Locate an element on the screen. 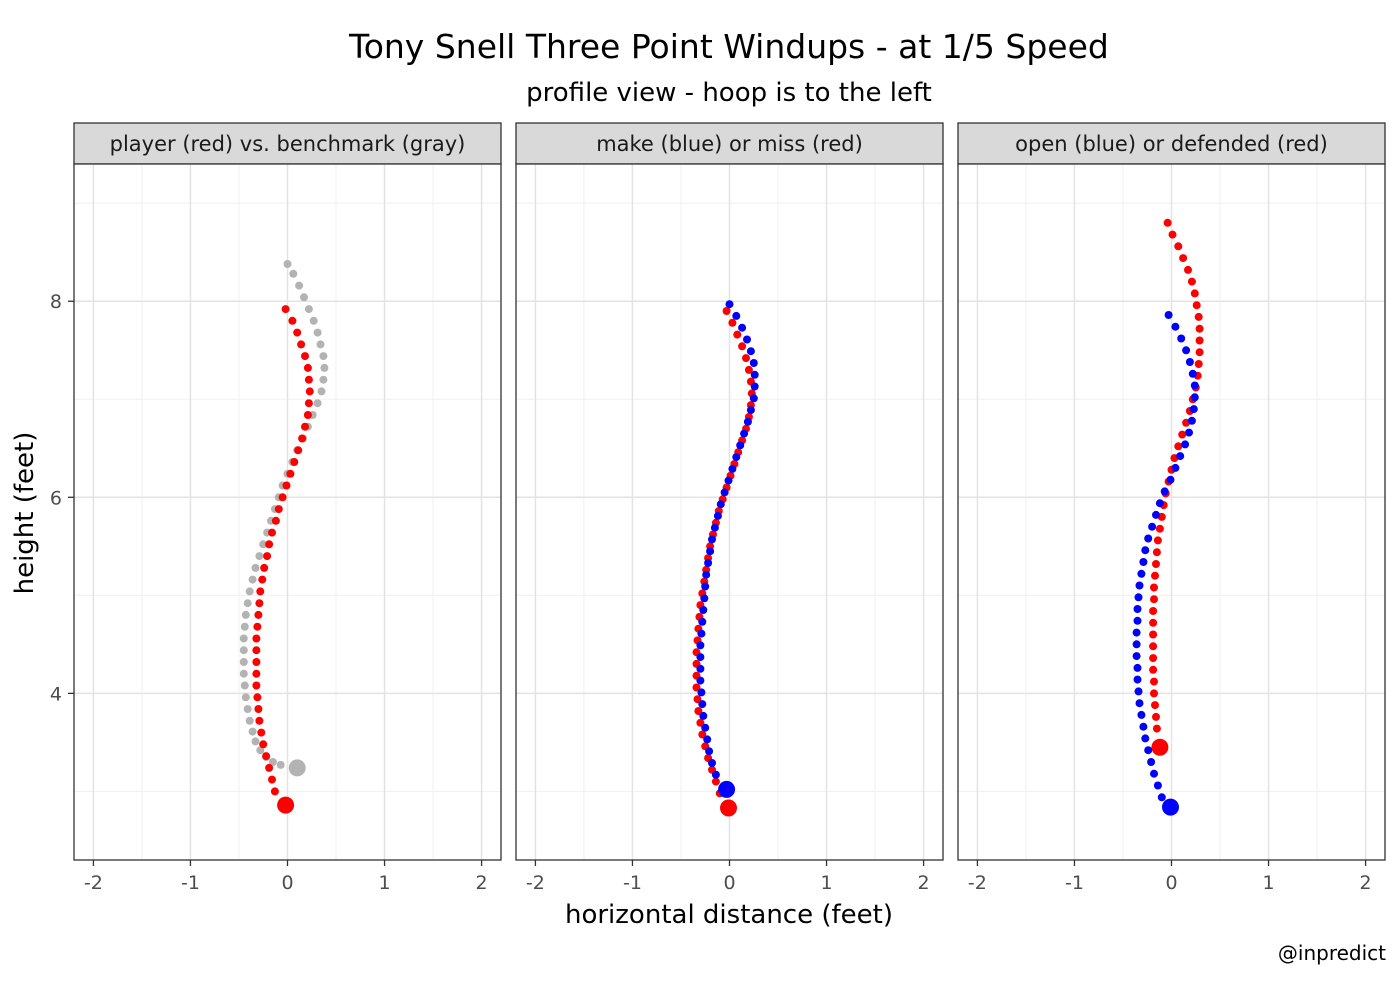 This screenshot has height=1000, width=1400. series-blue is located at coordinates (727, 549).